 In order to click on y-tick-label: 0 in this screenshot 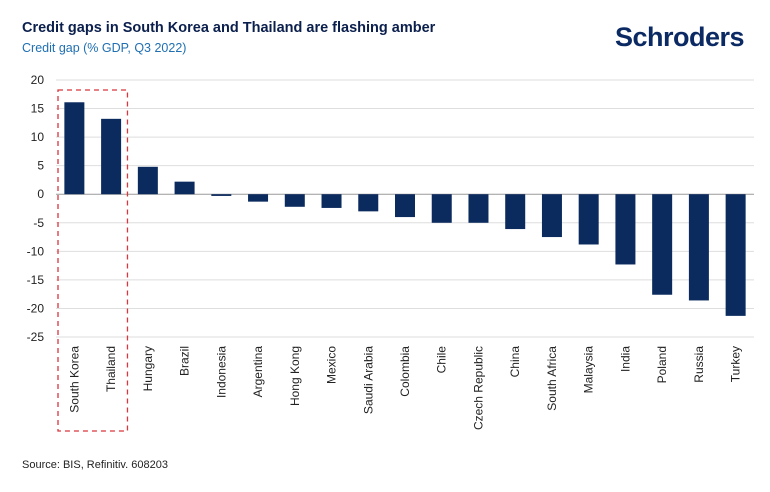, I will do `click(40, 194)`.